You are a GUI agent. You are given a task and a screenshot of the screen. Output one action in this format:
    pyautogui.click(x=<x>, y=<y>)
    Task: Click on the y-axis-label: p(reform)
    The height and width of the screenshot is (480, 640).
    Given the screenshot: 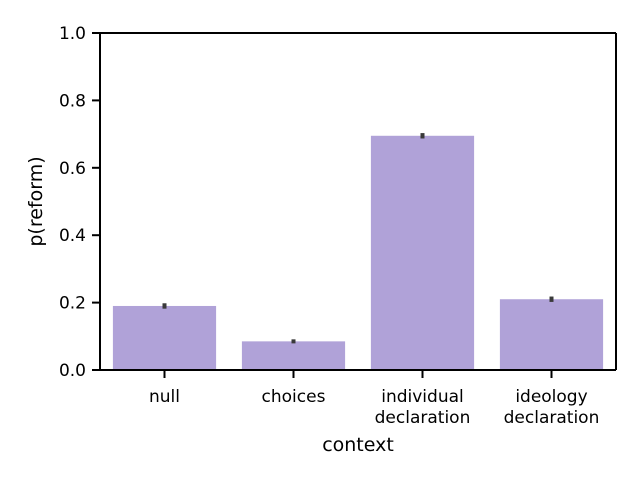 What is the action you would take?
    pyautogui.click(x=36, y=201)
    